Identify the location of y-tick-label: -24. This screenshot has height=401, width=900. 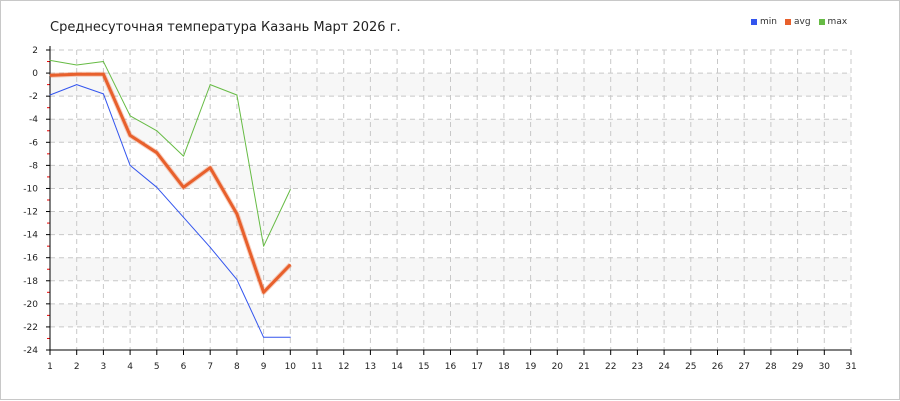
(30, 351).